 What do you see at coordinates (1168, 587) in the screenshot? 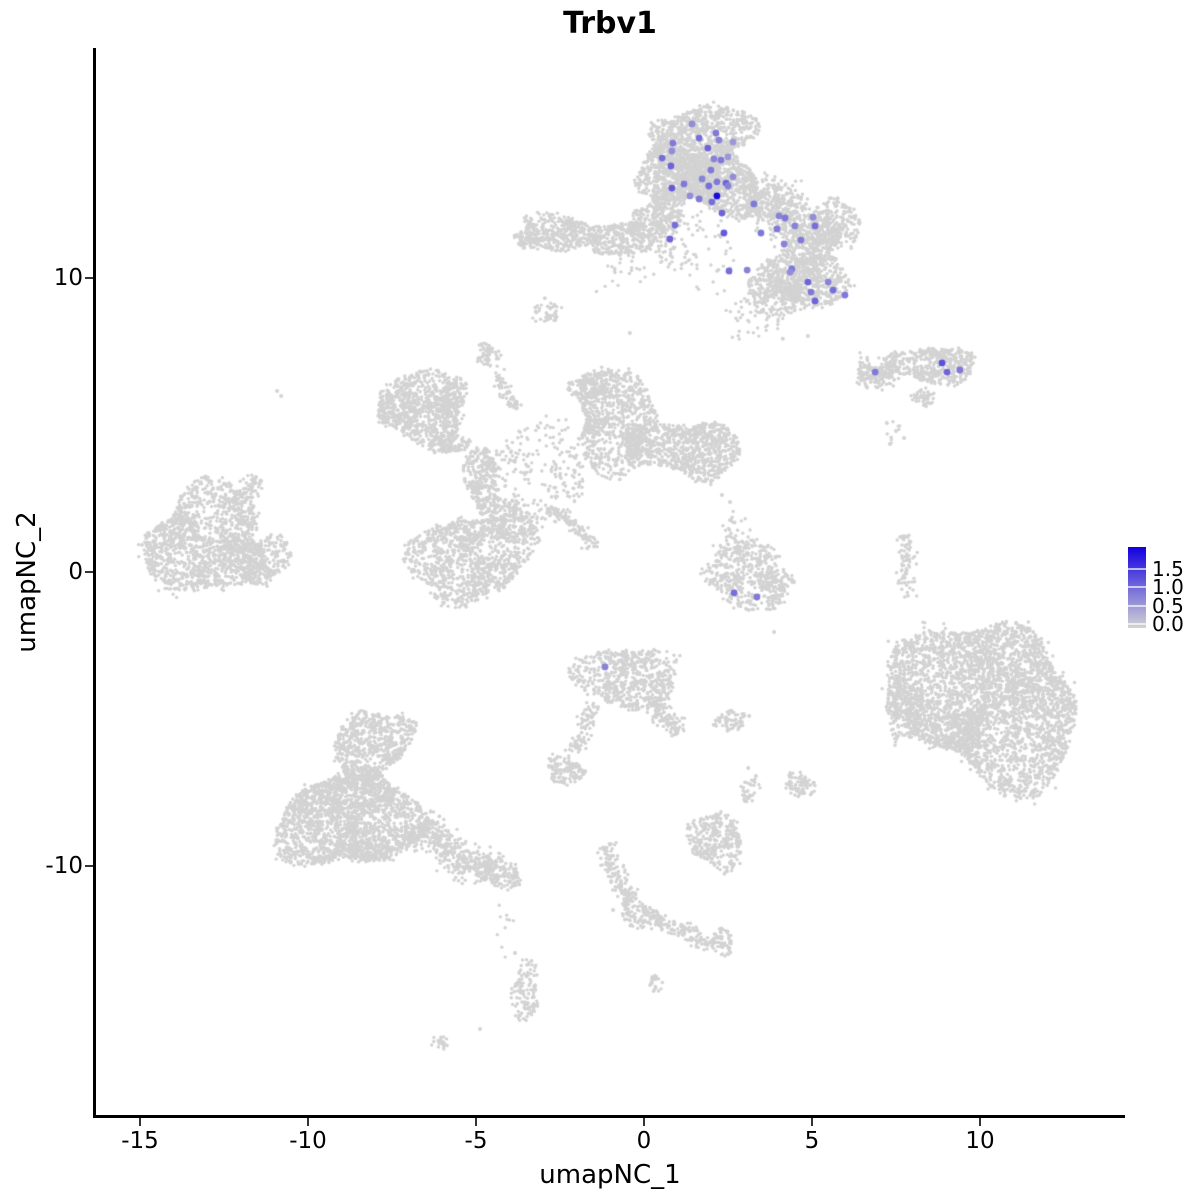
I see `legend-tick-label: 1.0` at bounding box center [1168, 587].